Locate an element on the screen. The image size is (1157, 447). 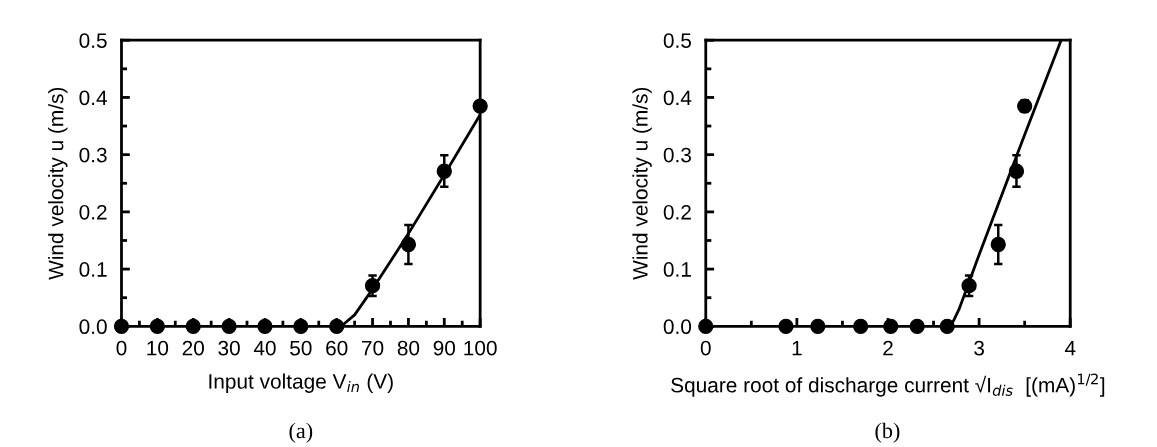
x-tick-label: 40 is located at coordinates (264, 348).